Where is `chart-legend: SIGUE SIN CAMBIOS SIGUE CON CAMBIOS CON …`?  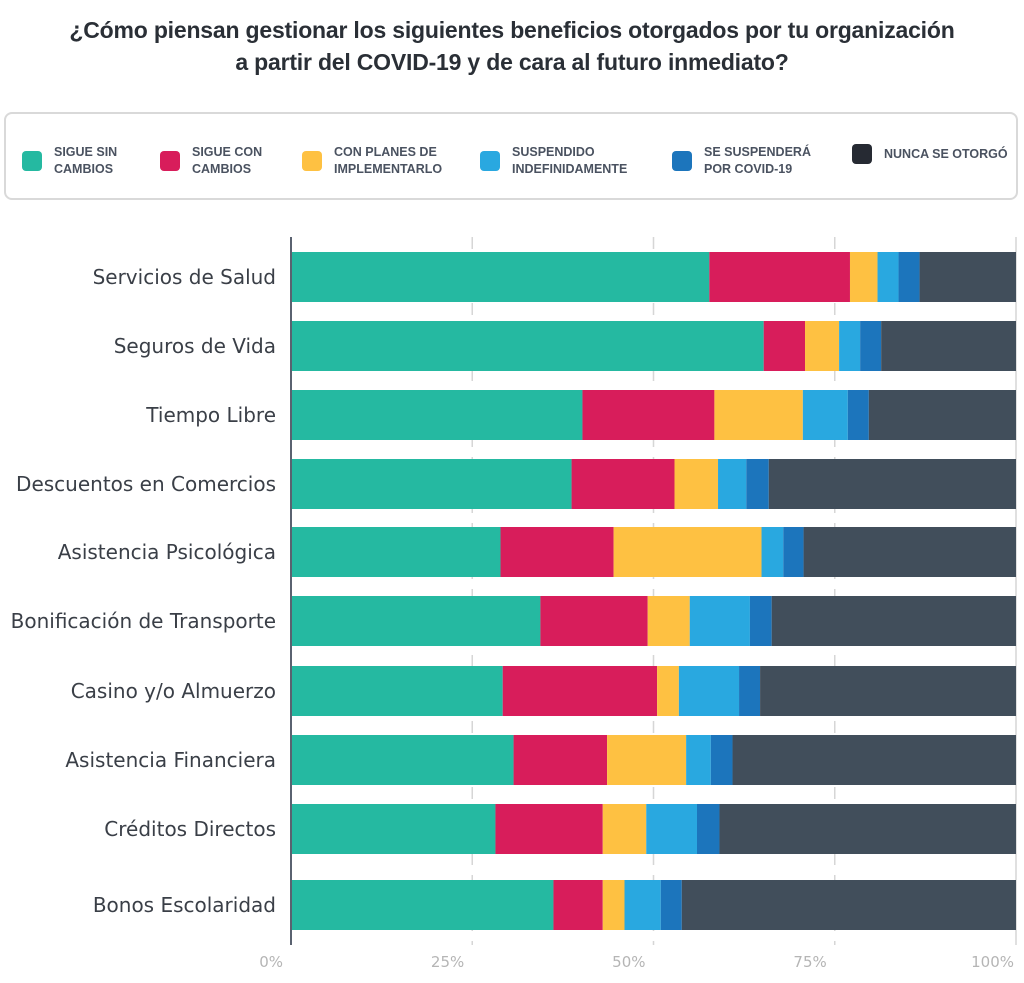
chart-legend: SIGUE SIN CAMBIOS SIGUE CON CAMBIOS CON … is located at coordinates (511, 156).